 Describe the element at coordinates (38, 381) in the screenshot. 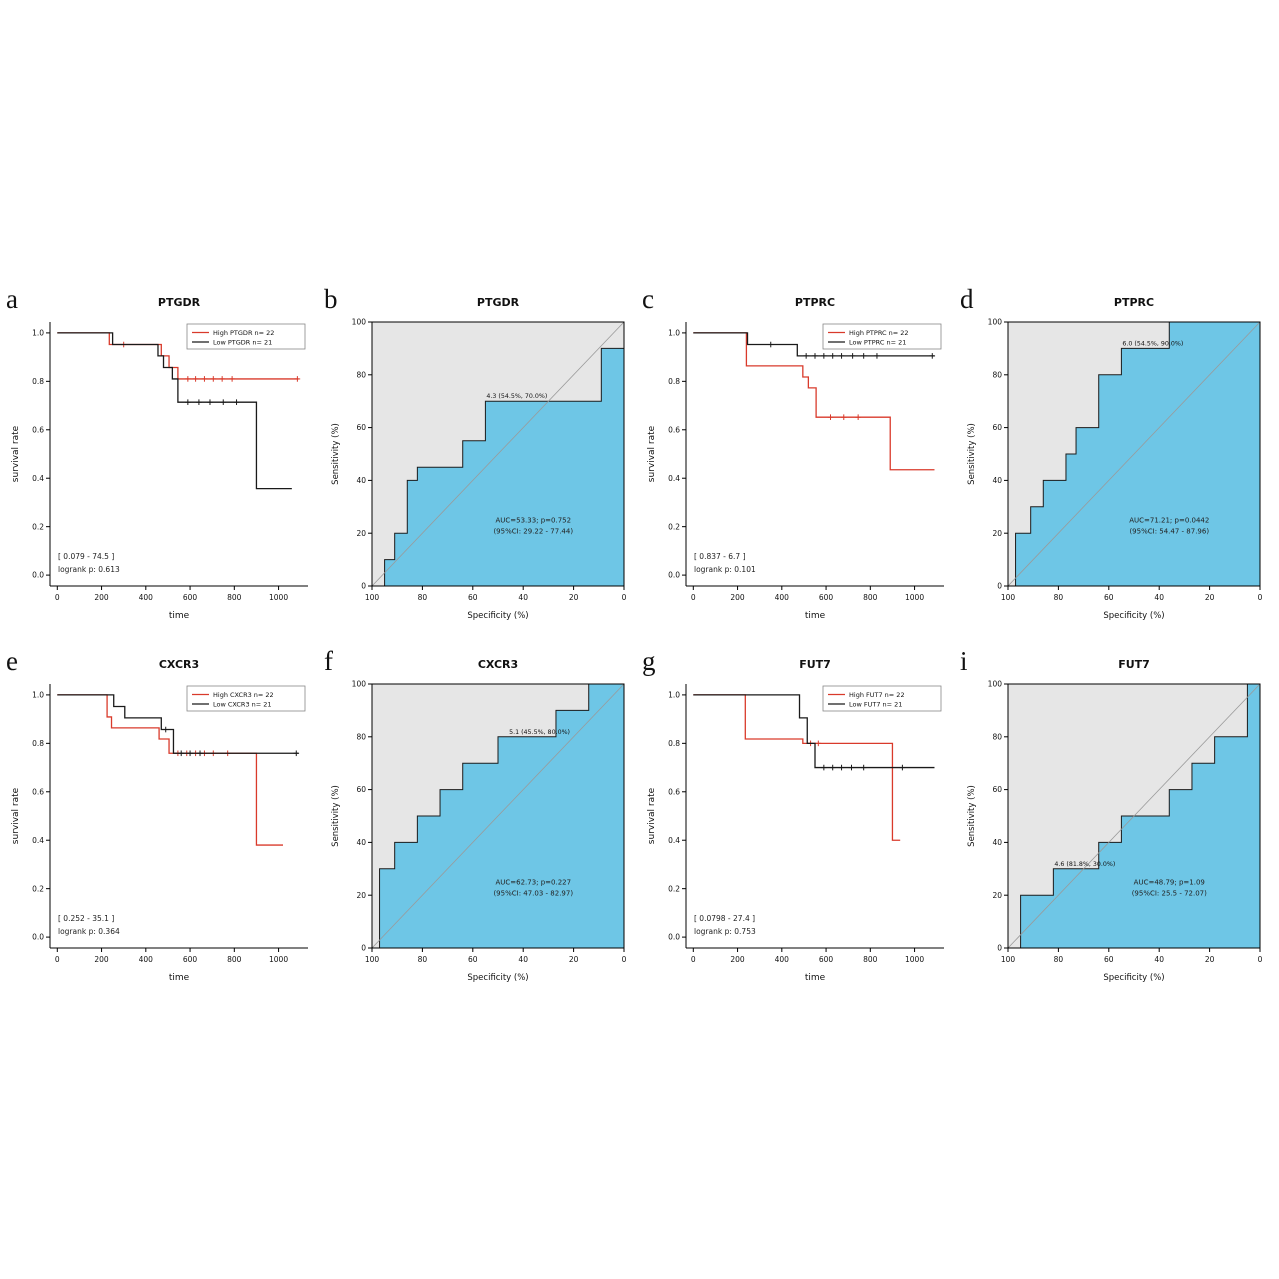

I see `svg-text: 0.8` at that location.